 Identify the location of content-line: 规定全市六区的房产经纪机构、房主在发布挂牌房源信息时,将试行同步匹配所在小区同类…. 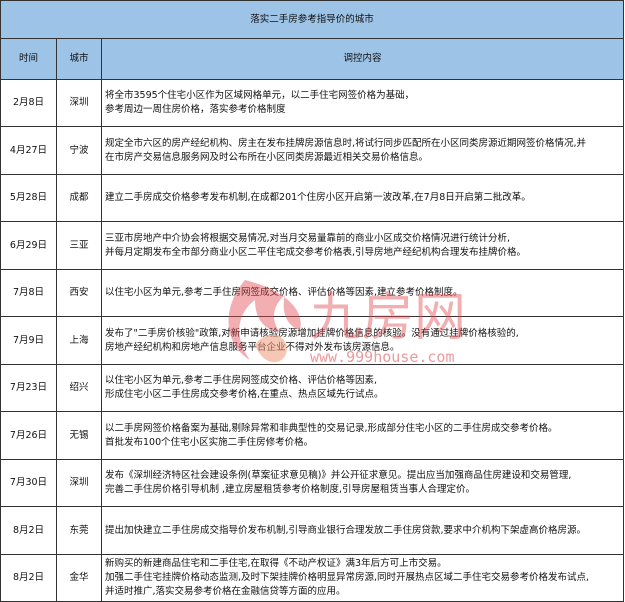
(346, 143).